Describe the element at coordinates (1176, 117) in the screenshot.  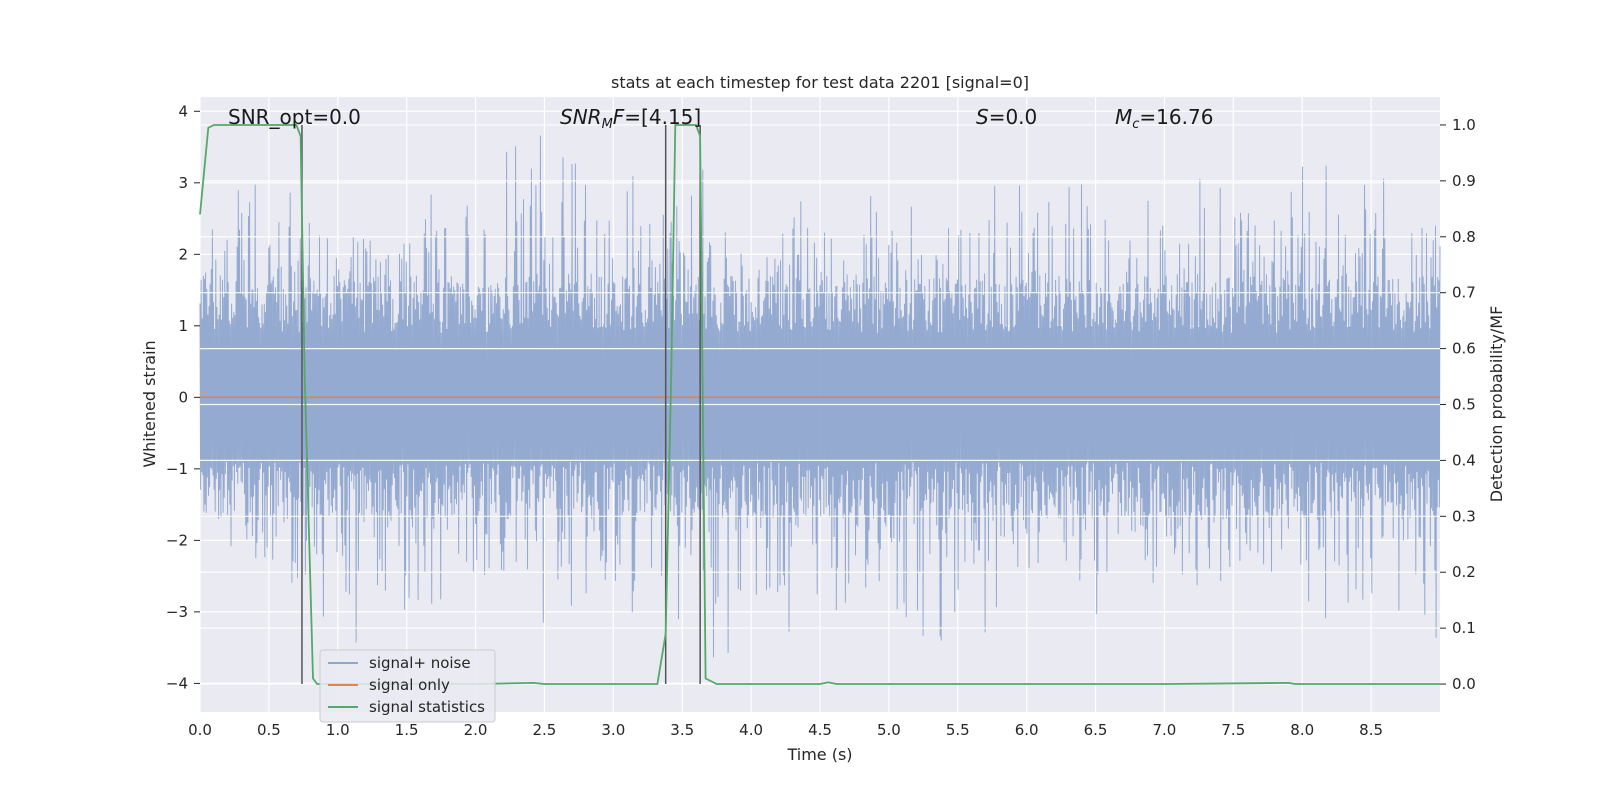
I see `annotation-mc-value: =16.76` at that location.